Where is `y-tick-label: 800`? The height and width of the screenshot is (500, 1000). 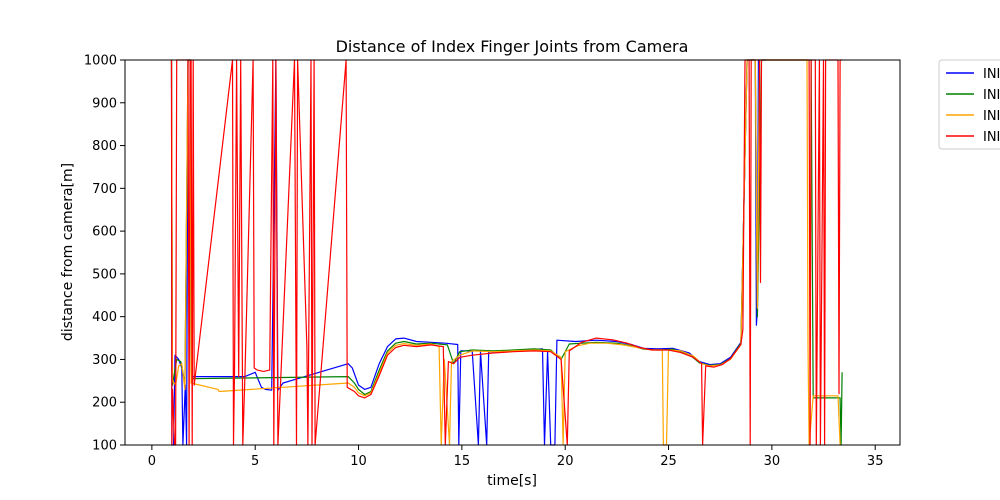 y-tick-label: 800 is located at coordinates (104, 146).